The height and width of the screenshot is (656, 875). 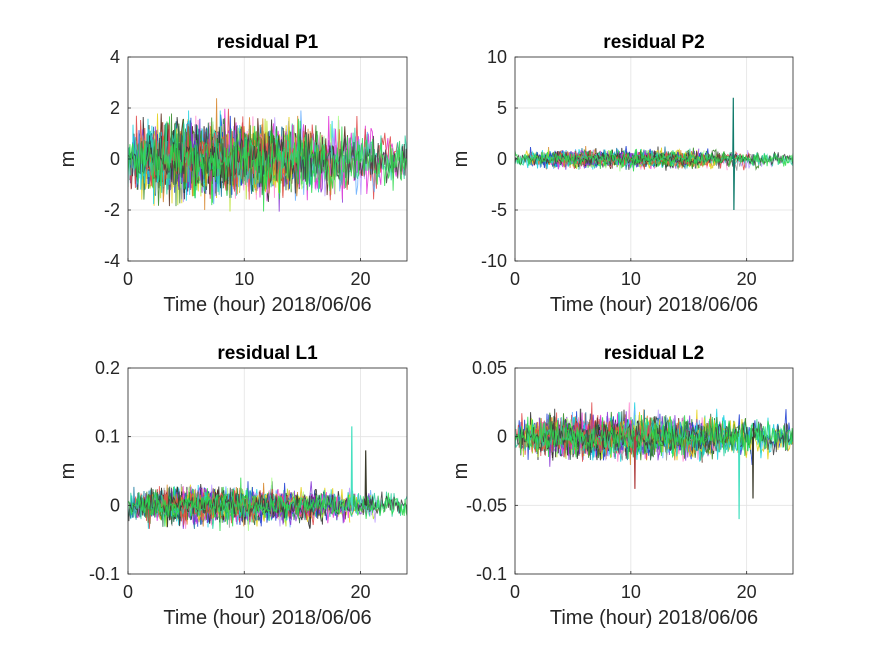 I want to click on y-tick-label: 10, so click(x=497, y=57).